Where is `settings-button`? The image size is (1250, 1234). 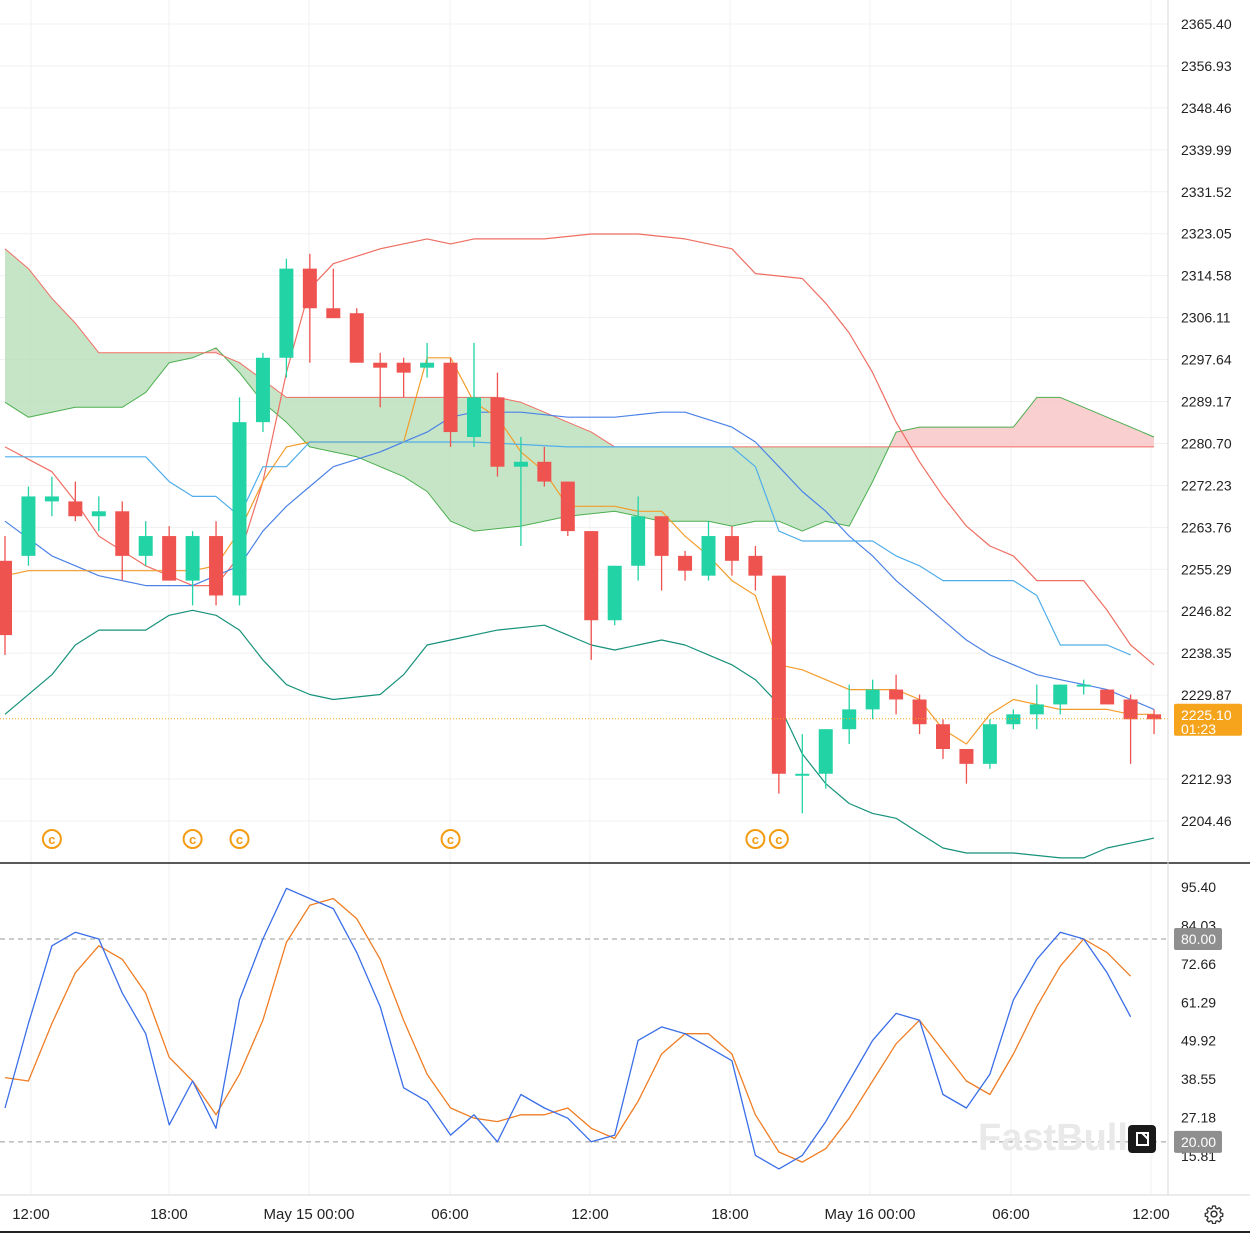 settings-button is located at coordinates (1214, 1214).